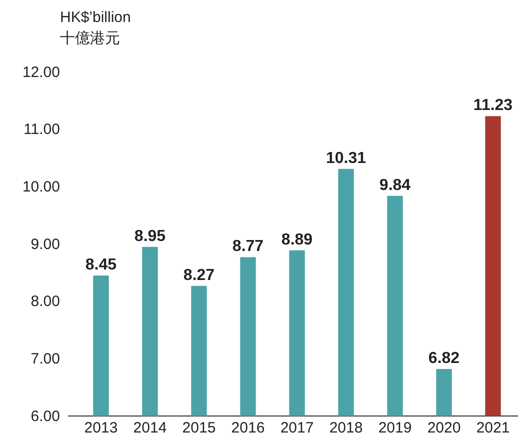 The image size is (530, 438). I want to click on x-tick-label: 2017, so click(297, 428).